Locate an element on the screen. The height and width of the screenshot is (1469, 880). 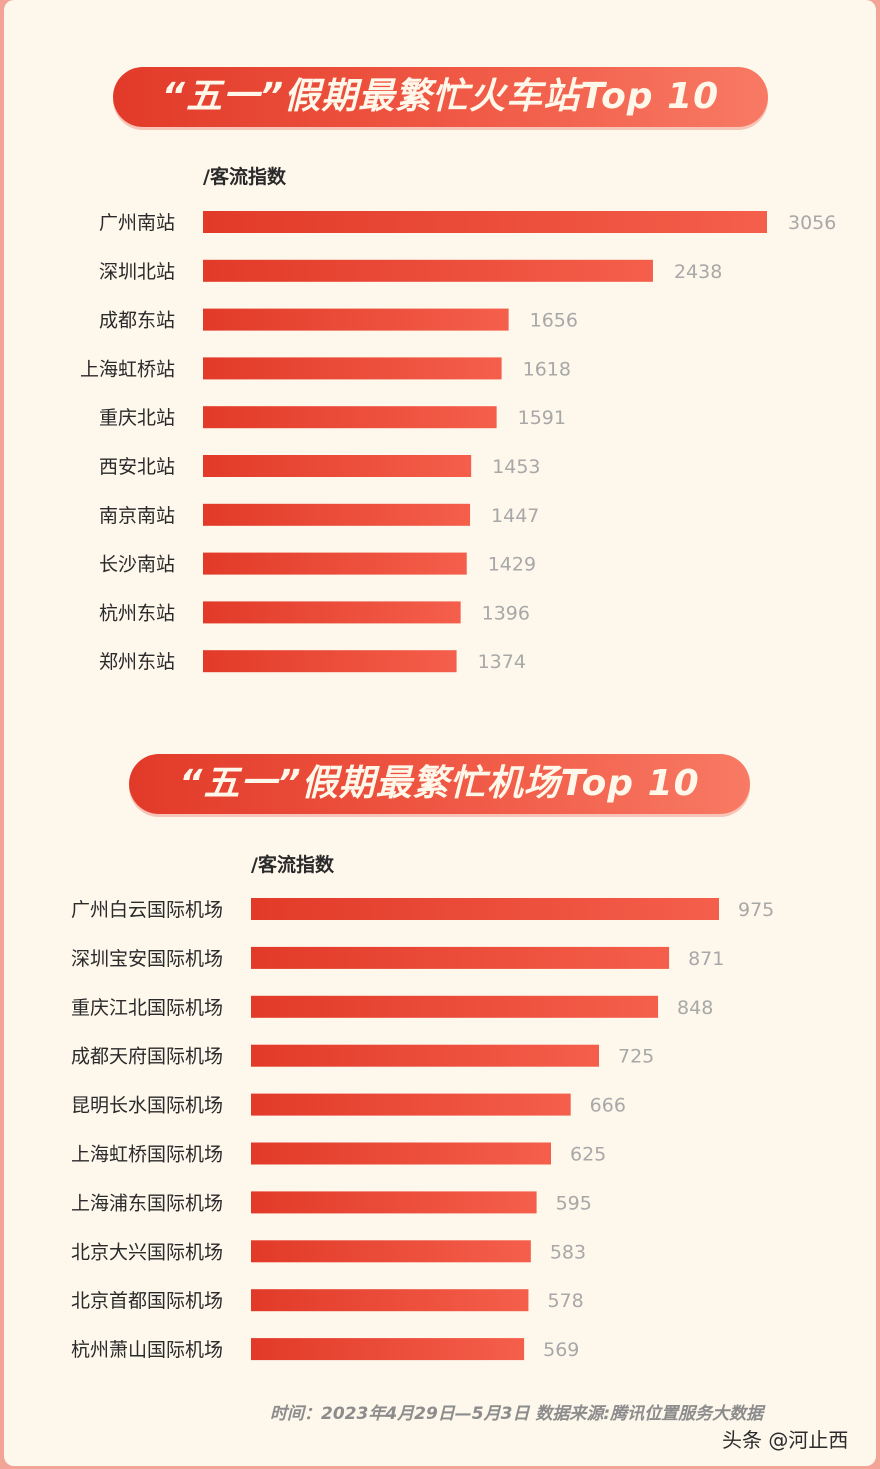
value-label: 2438 is located at coordinates (698, 272).